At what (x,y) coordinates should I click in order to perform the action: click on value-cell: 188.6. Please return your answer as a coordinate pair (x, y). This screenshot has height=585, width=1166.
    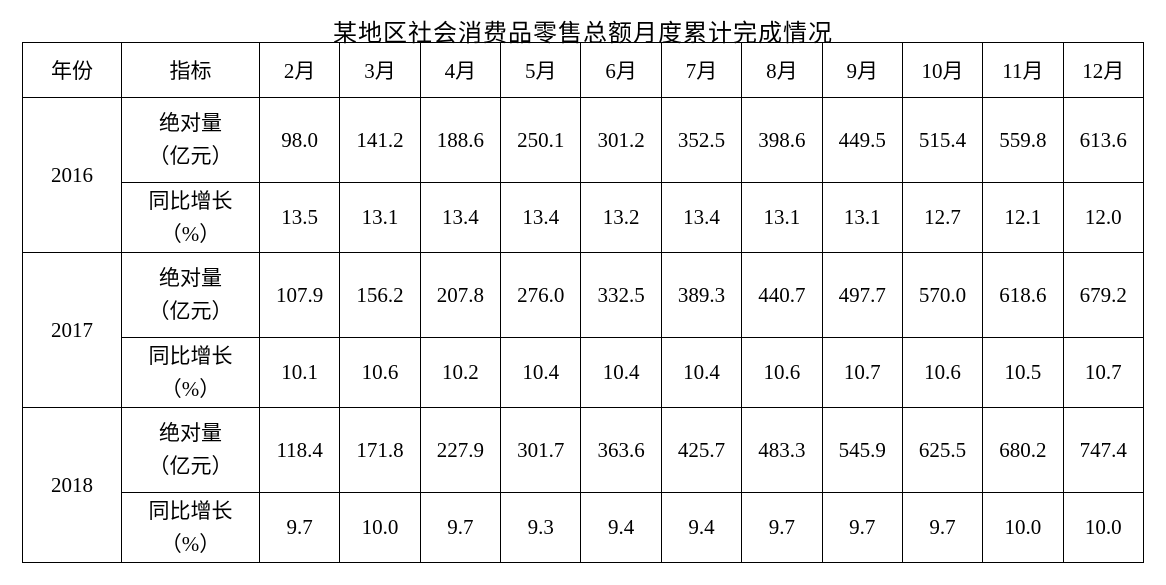
    Looking at the image, I should click on (460, 140).